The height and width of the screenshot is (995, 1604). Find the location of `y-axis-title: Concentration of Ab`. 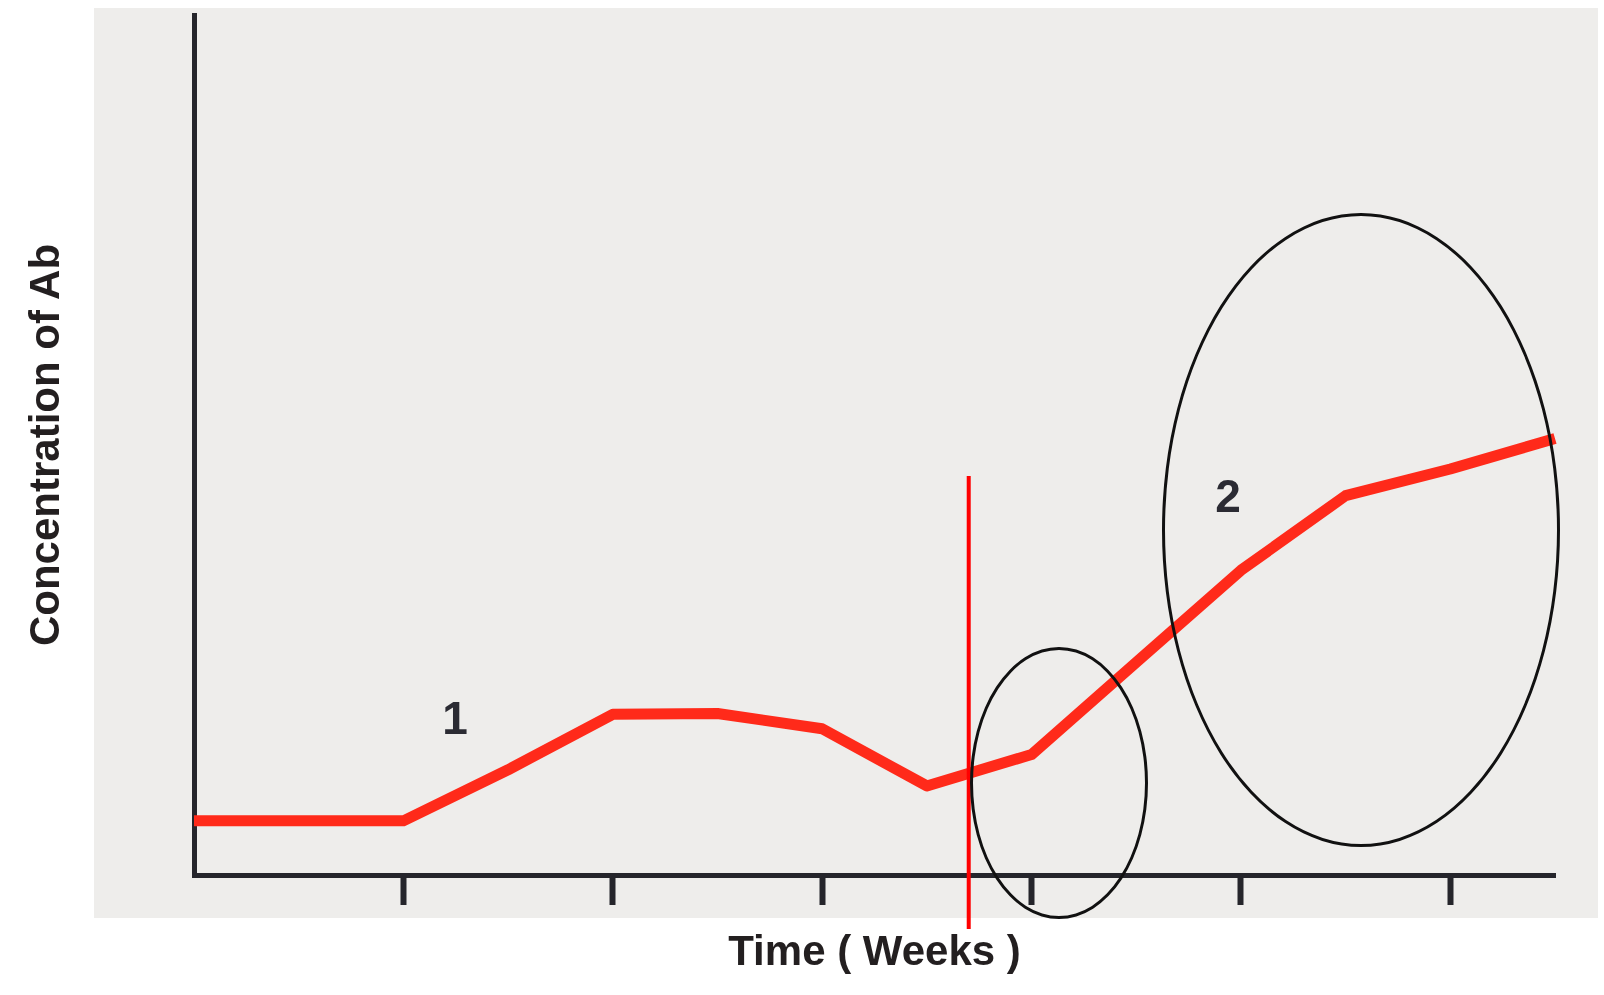

y-axis-title: Concentration of Ab is located at coordinates (44, 445).